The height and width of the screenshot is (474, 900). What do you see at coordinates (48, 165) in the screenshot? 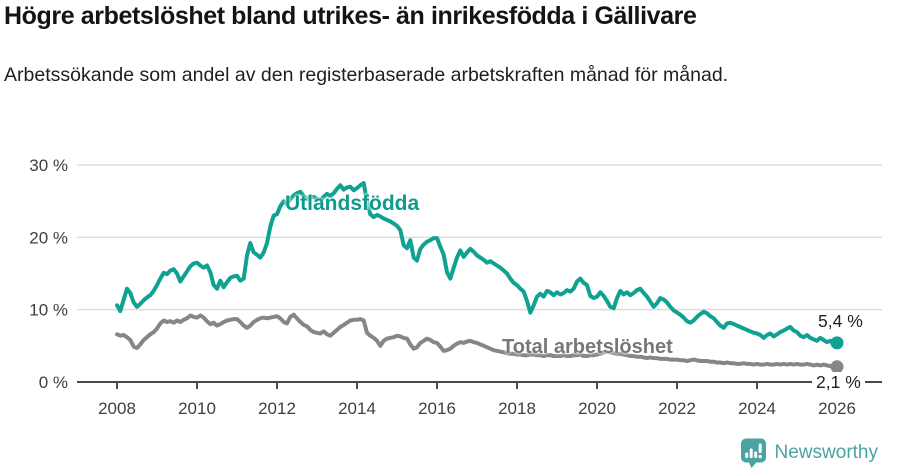
I see `y-tick-label: 30 %` at bounding box center [48, 165].